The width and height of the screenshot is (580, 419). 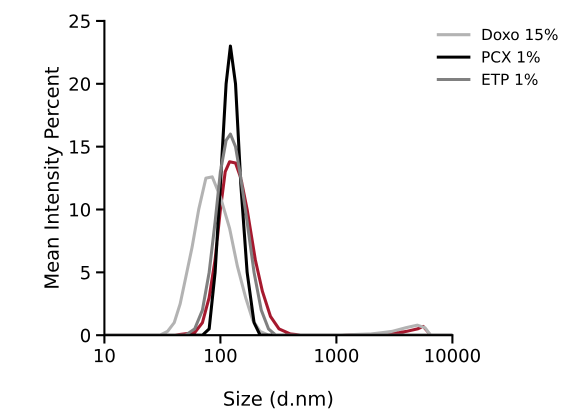 What do you see at coordinates (278, 399) in the screenshot?
I see `x-axis-title: Size (d.nm)` at bounding box center [278, 399].